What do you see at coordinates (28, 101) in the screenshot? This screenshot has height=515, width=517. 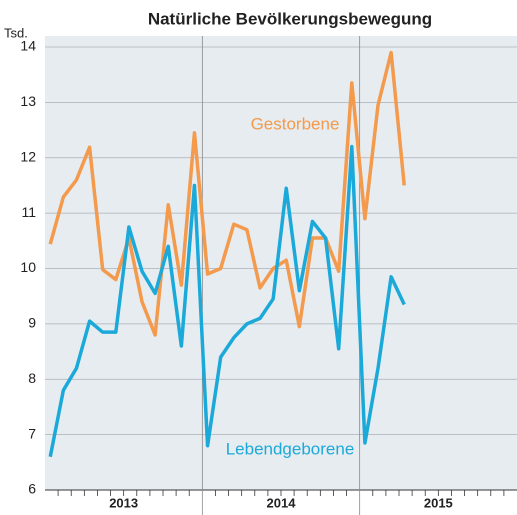 I see `y-tick-label: 13` at bounding box center [28, 101].